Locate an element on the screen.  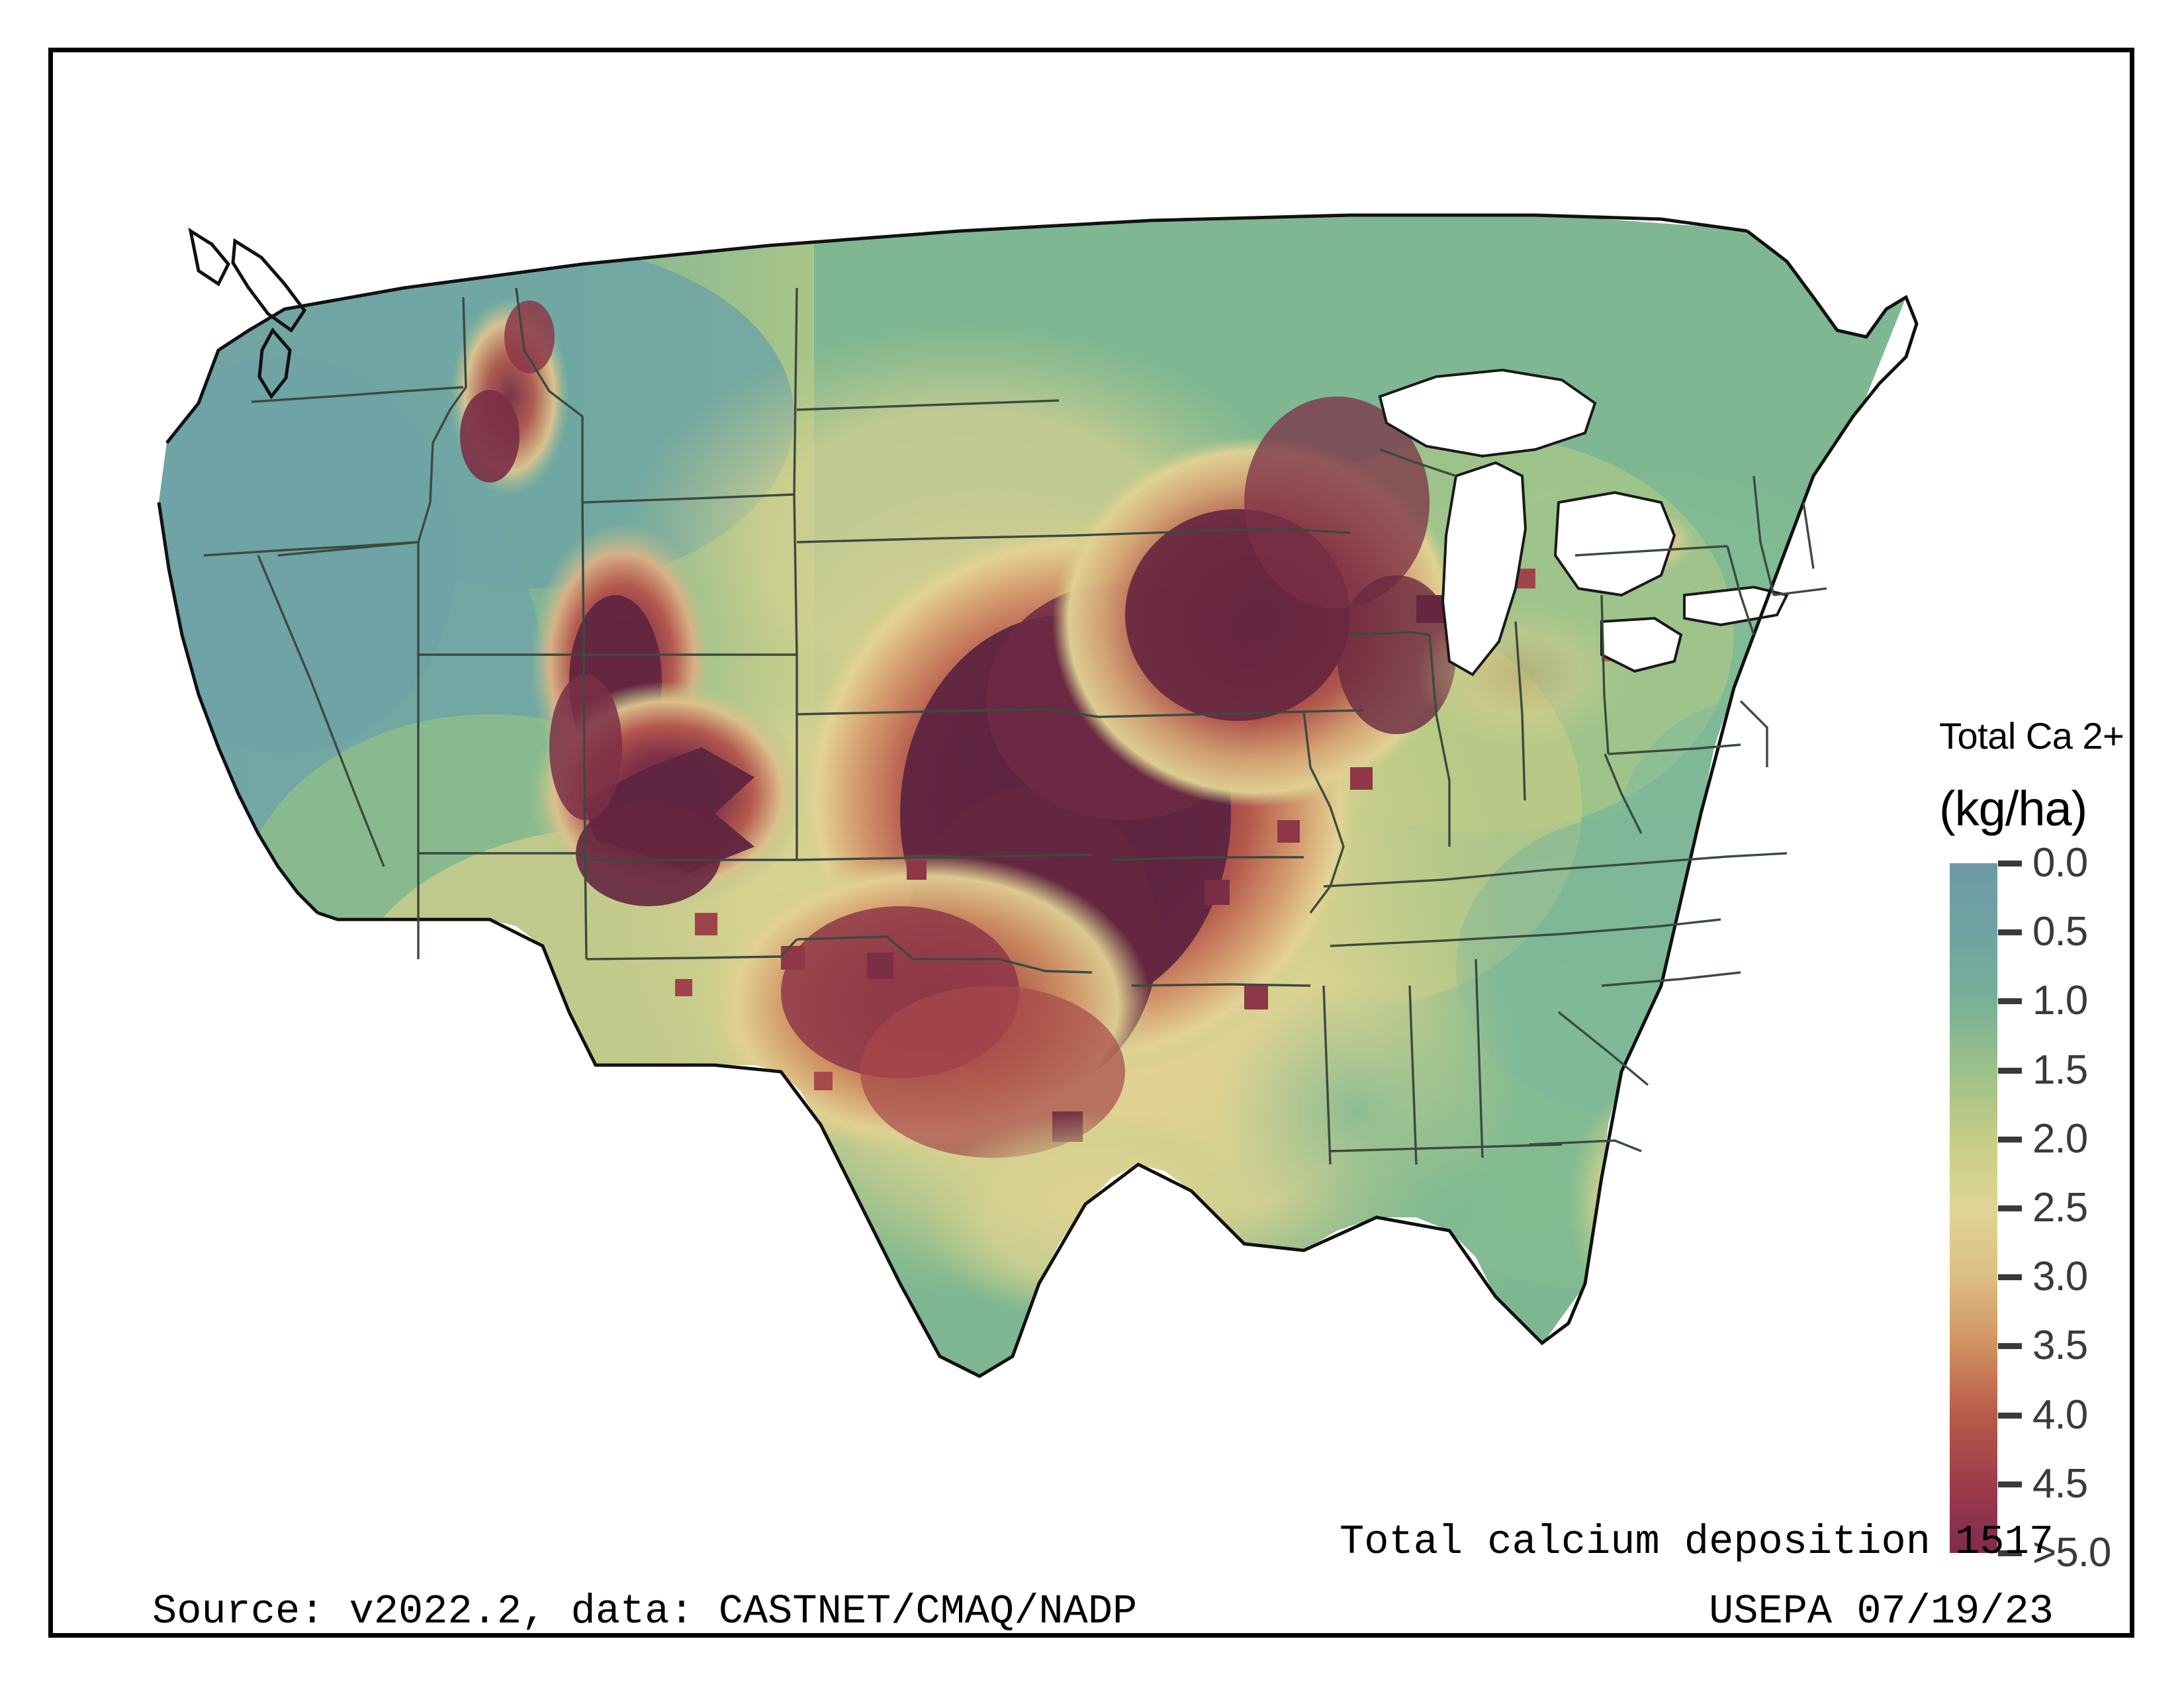
map-caption-agency: USEPA 07/19/23 is located at coordinates (1881, 1611).